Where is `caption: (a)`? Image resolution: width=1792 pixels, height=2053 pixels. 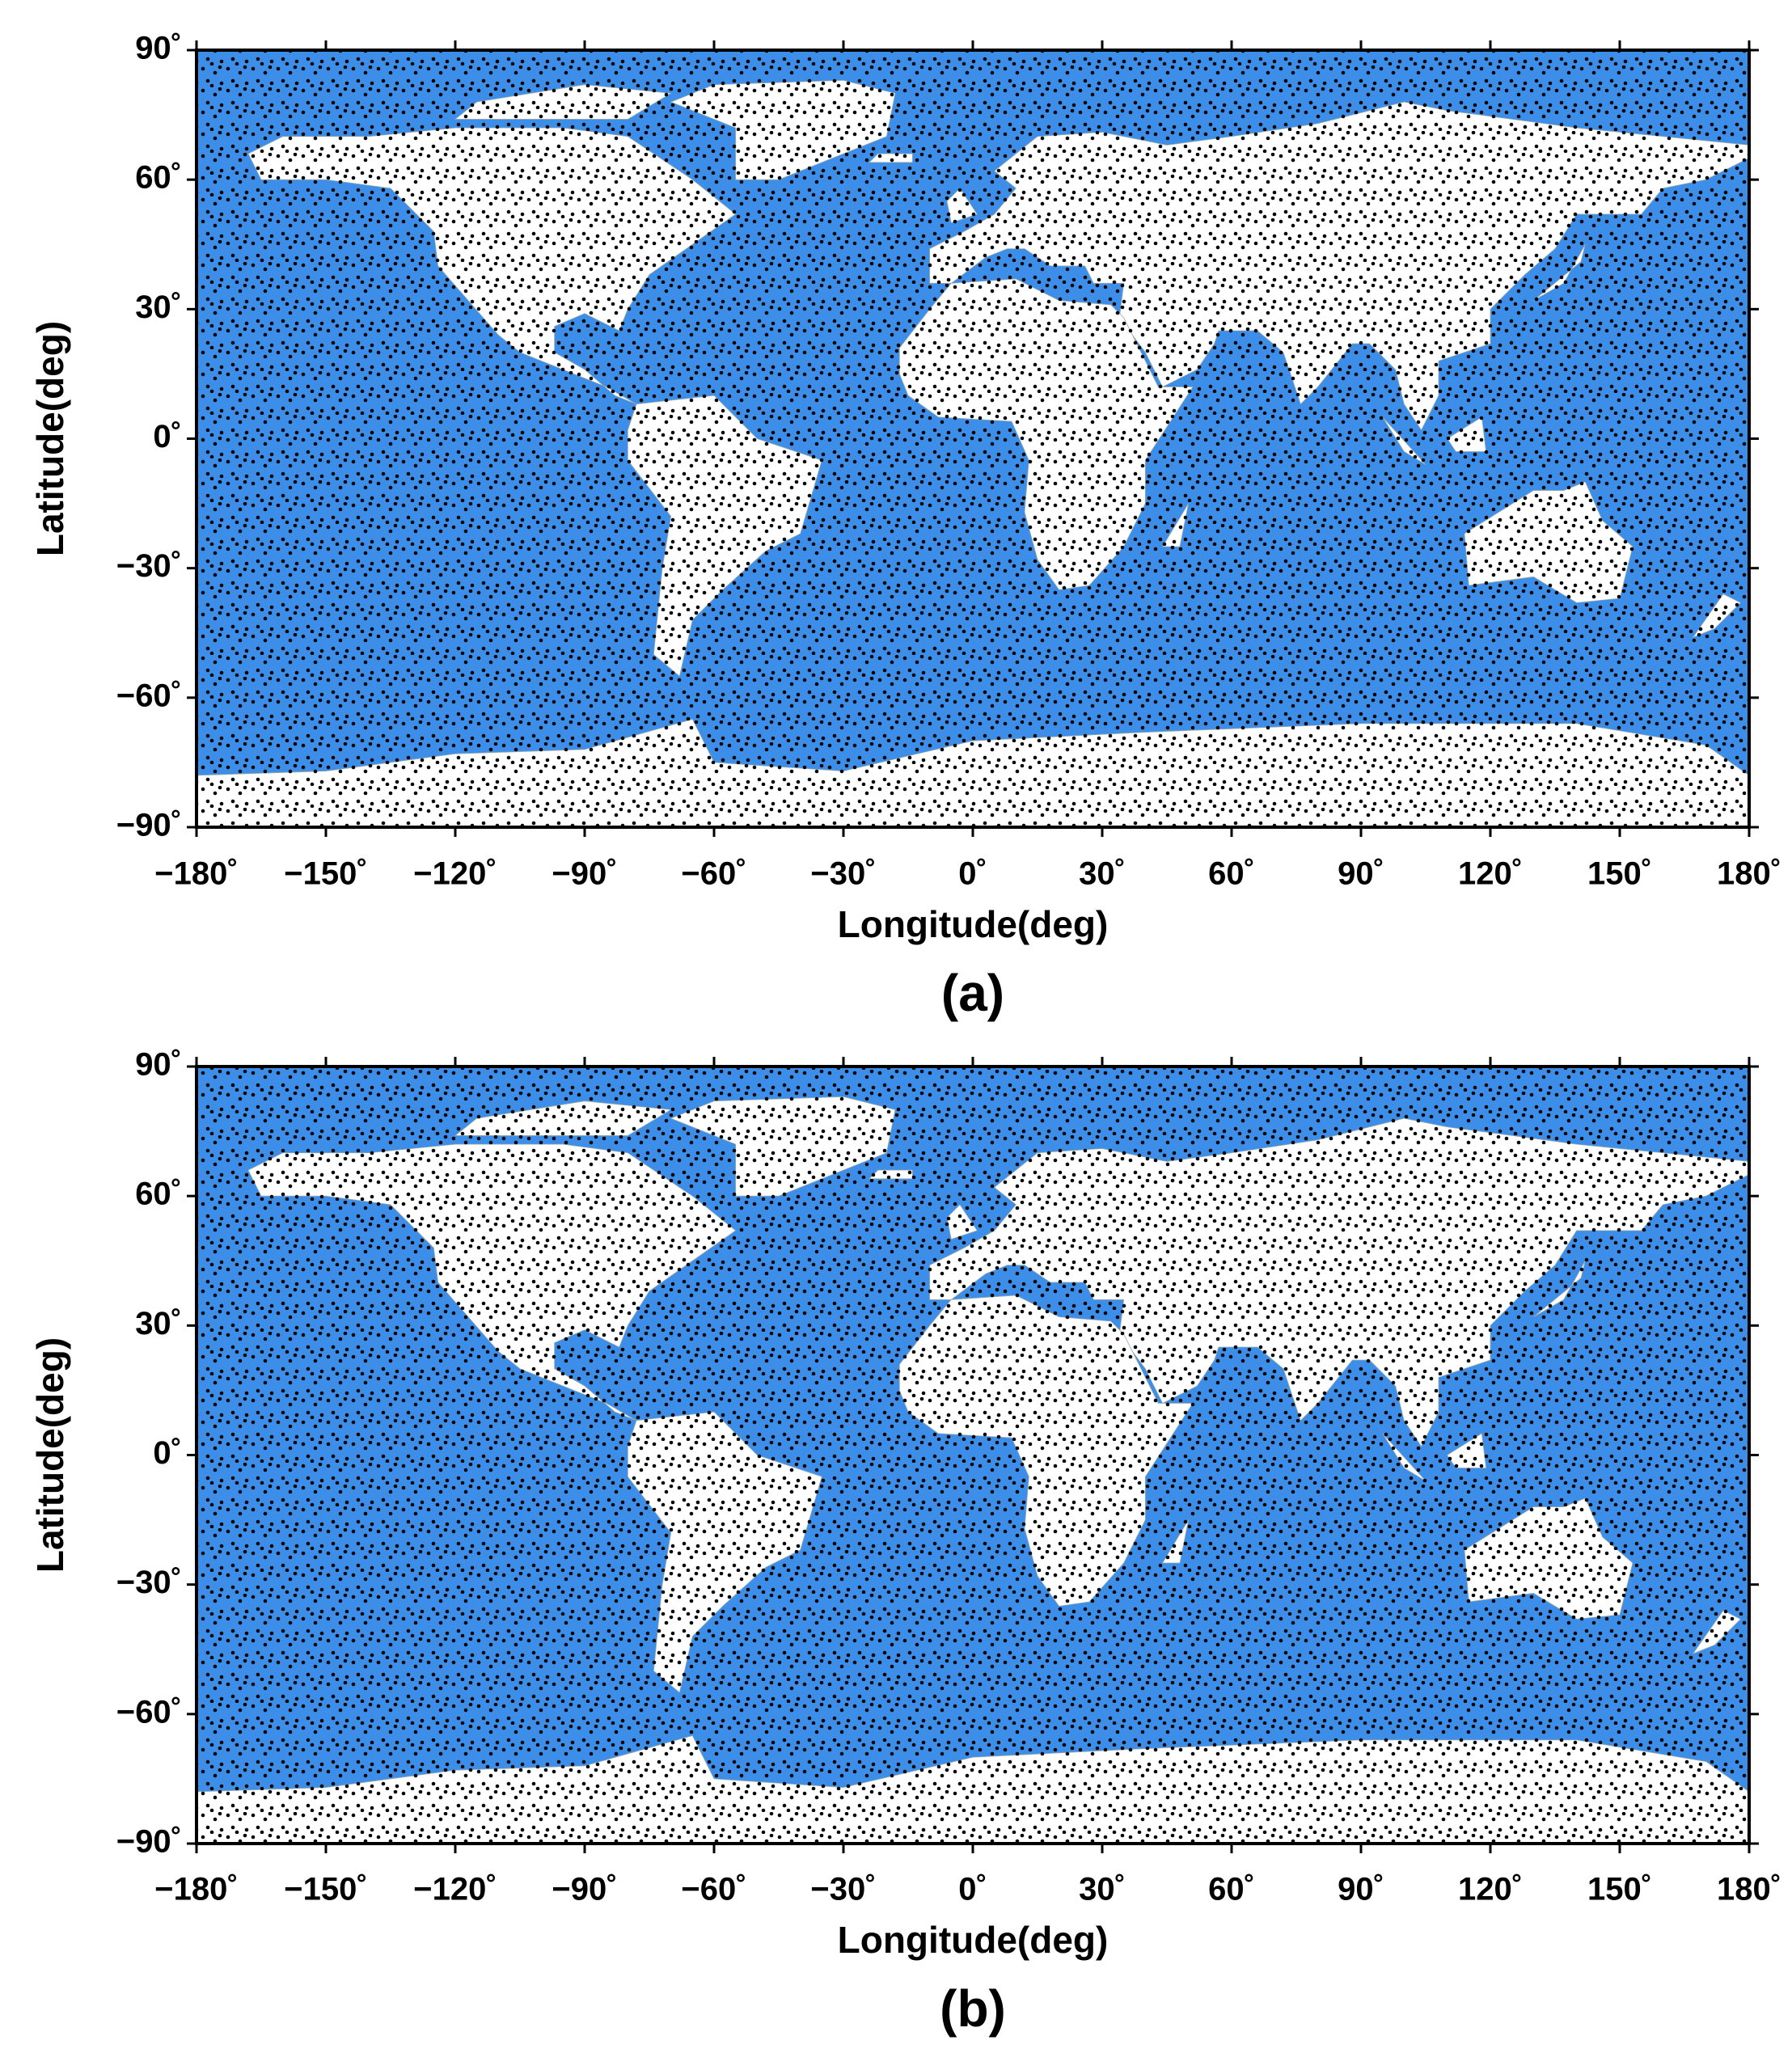 caption: (a) is located at coordinates (972, 993).